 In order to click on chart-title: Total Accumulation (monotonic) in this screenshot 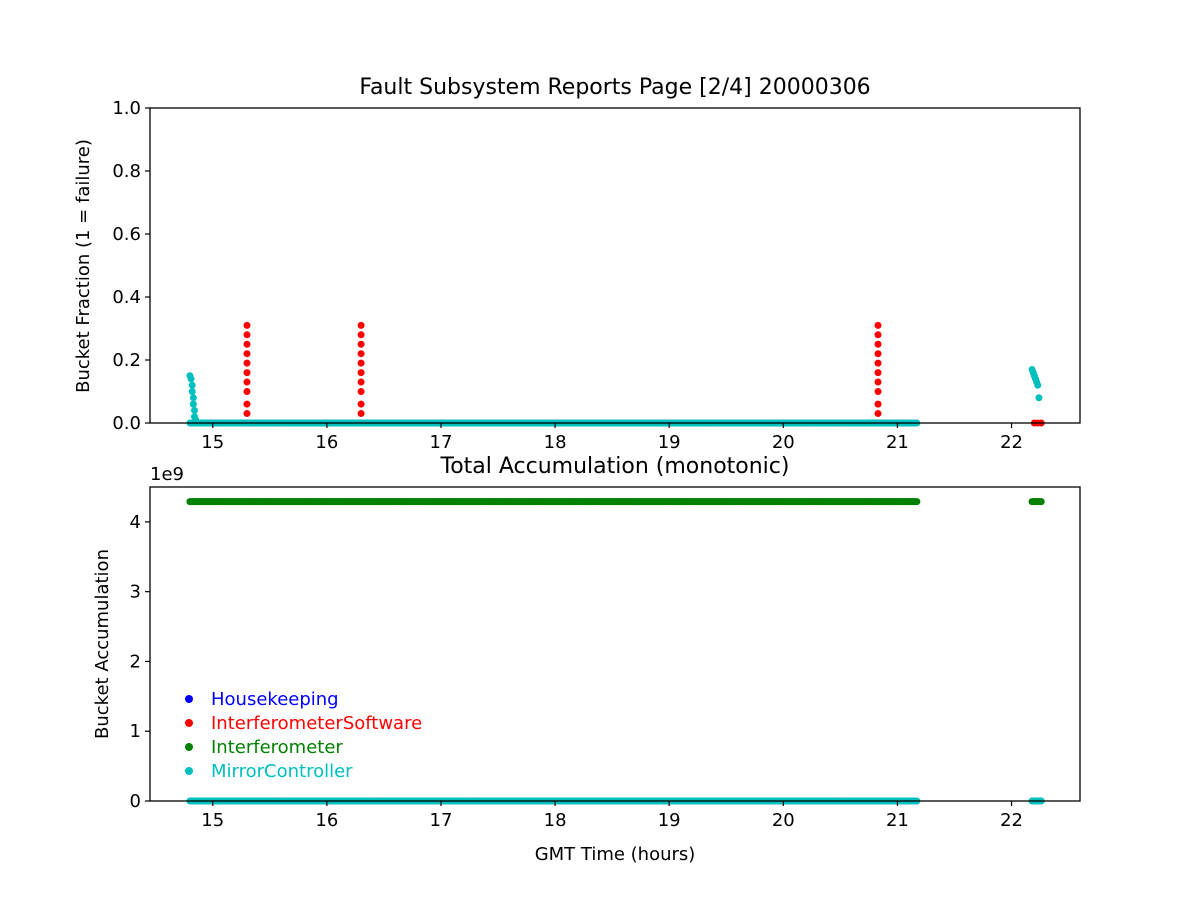, I will do `click(615, 466)`.